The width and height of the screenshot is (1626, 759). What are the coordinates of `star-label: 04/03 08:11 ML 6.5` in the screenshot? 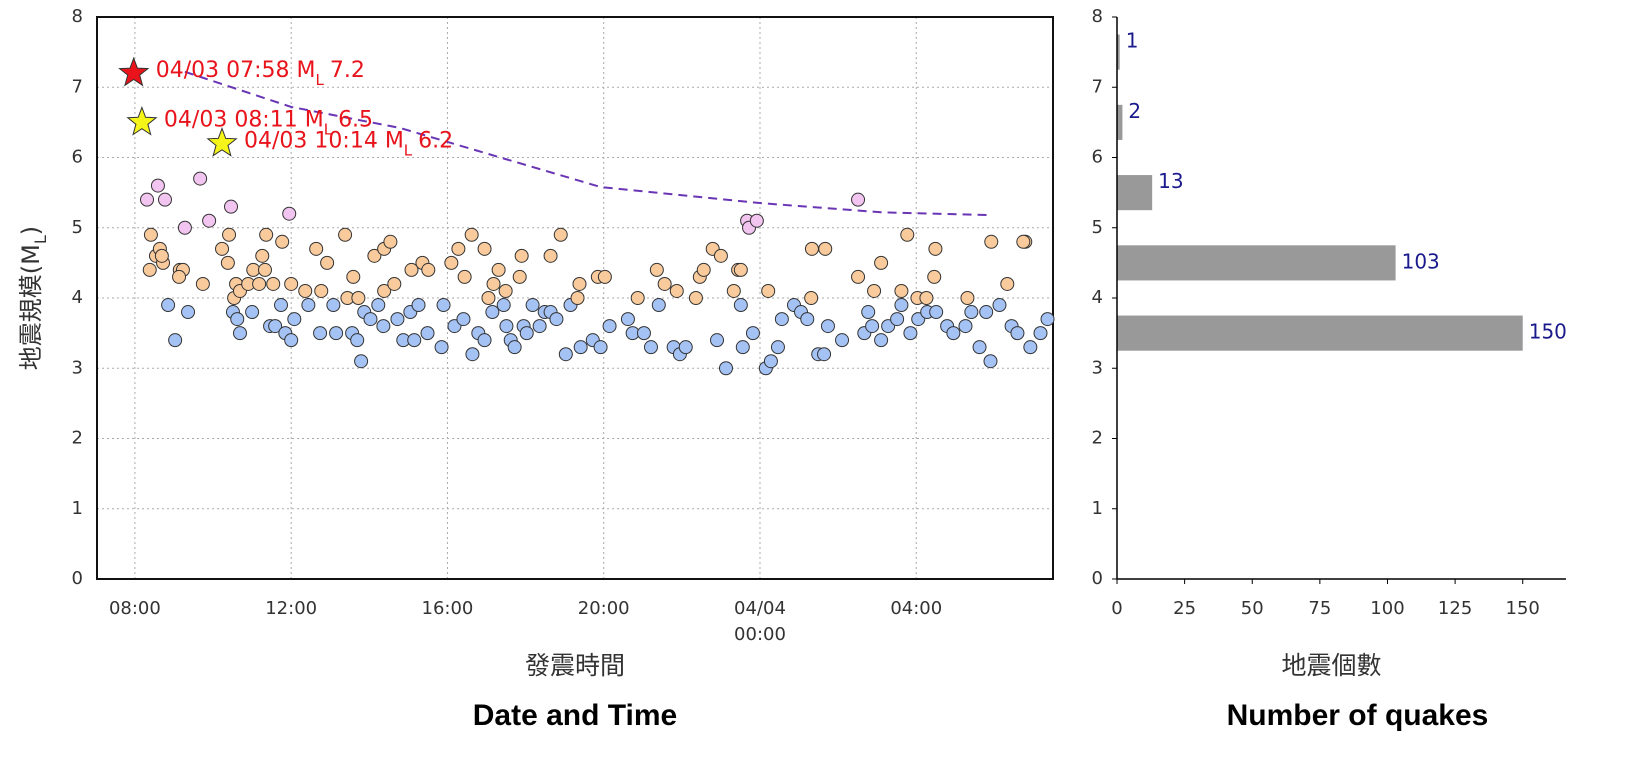 It's located at (268, 122).